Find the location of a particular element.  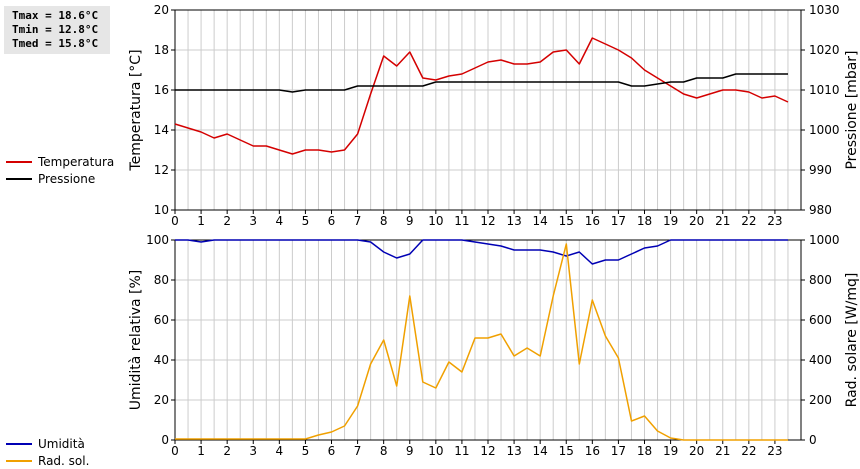

legend-label: Umidità is located at coordinates (61, 443).